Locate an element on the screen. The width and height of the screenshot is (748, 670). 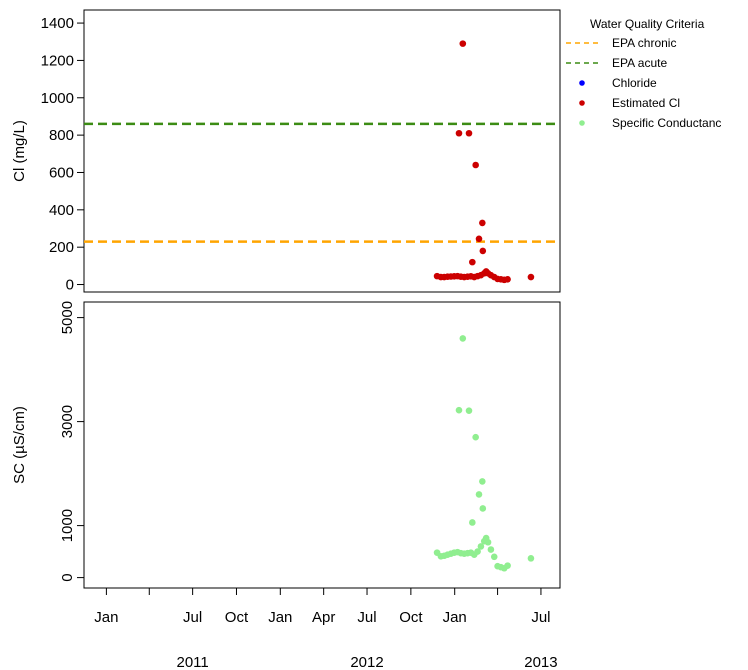
year-label: 2012 is located at coordinates (366, 662).